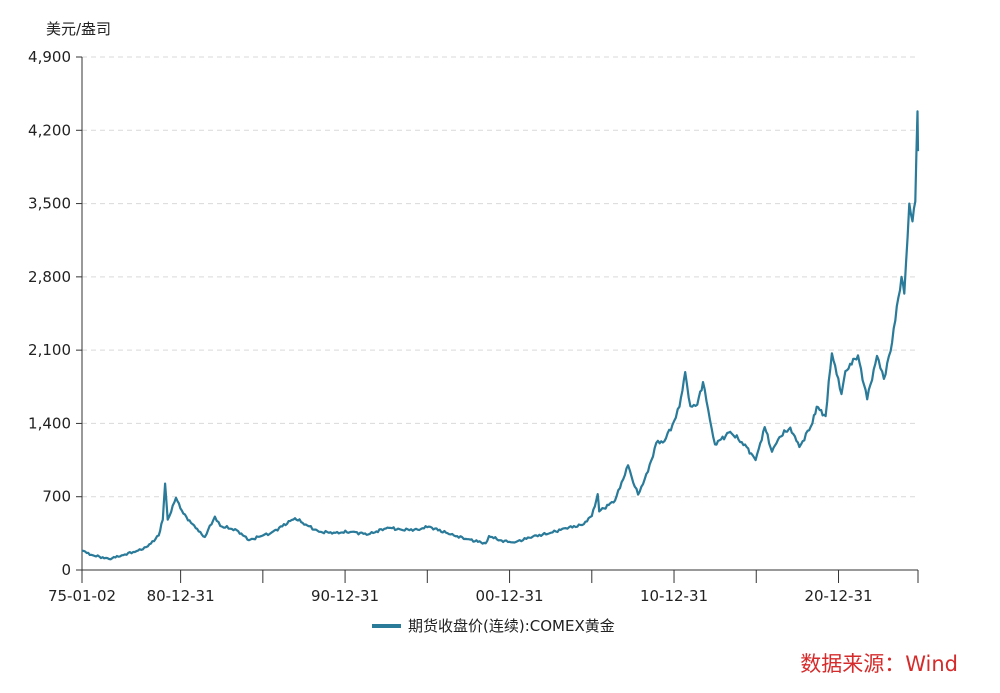 The image size is (1000, 693). Describe the element at coordinates (49, 130) in the screenshot. I see `y-tick-label: 4,200` at that location.